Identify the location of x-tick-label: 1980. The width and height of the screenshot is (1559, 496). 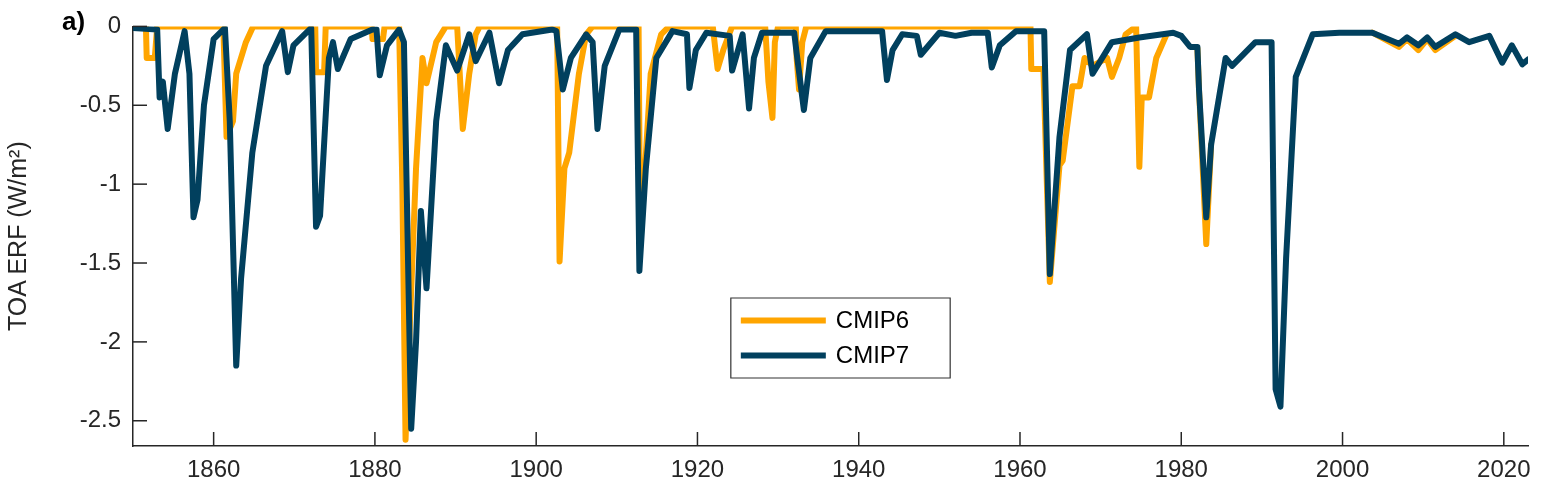
(1181, 469).